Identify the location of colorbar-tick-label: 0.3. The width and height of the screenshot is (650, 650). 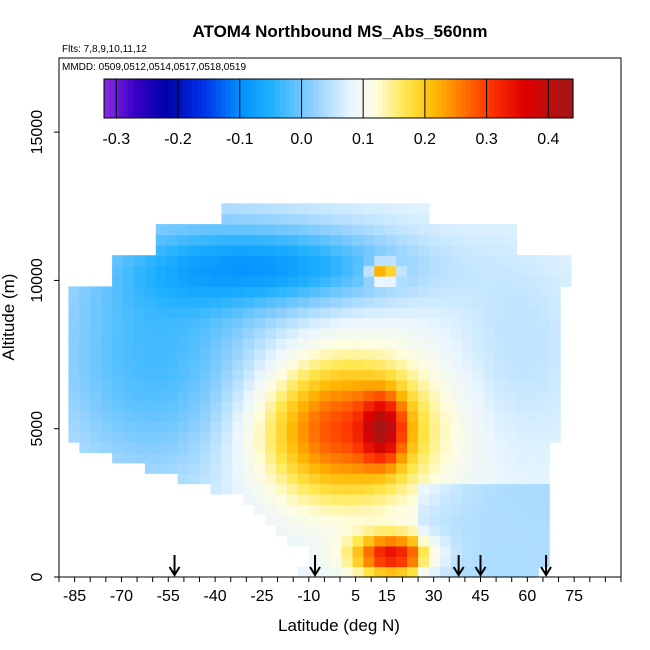
(486, 139).